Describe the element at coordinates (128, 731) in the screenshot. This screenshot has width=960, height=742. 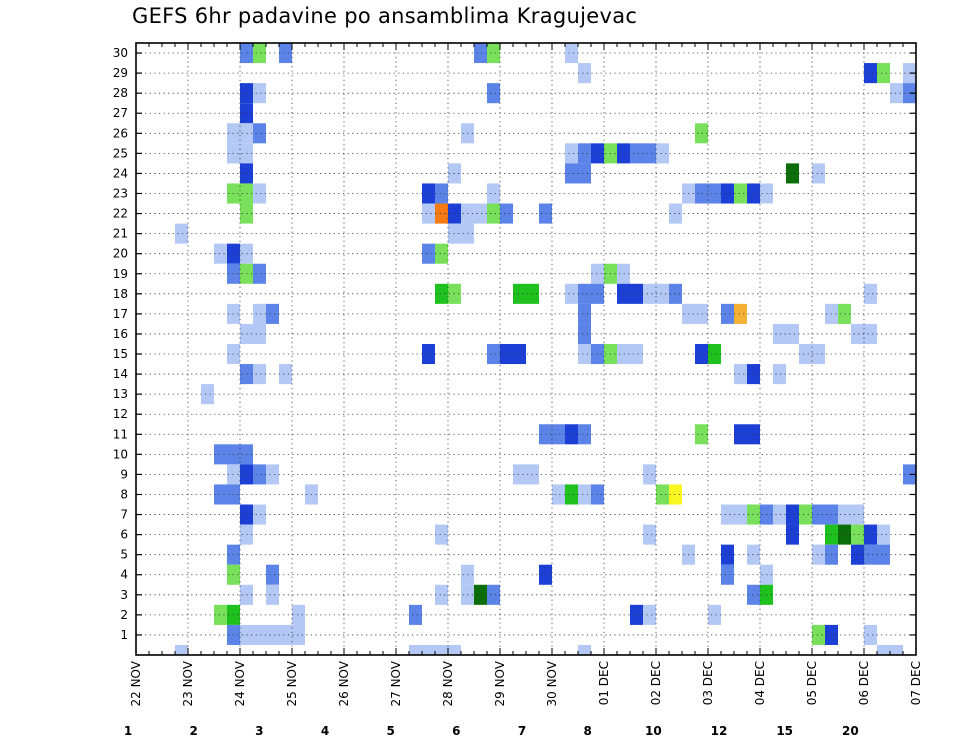
I see `colorbar-label: 1` at that location.